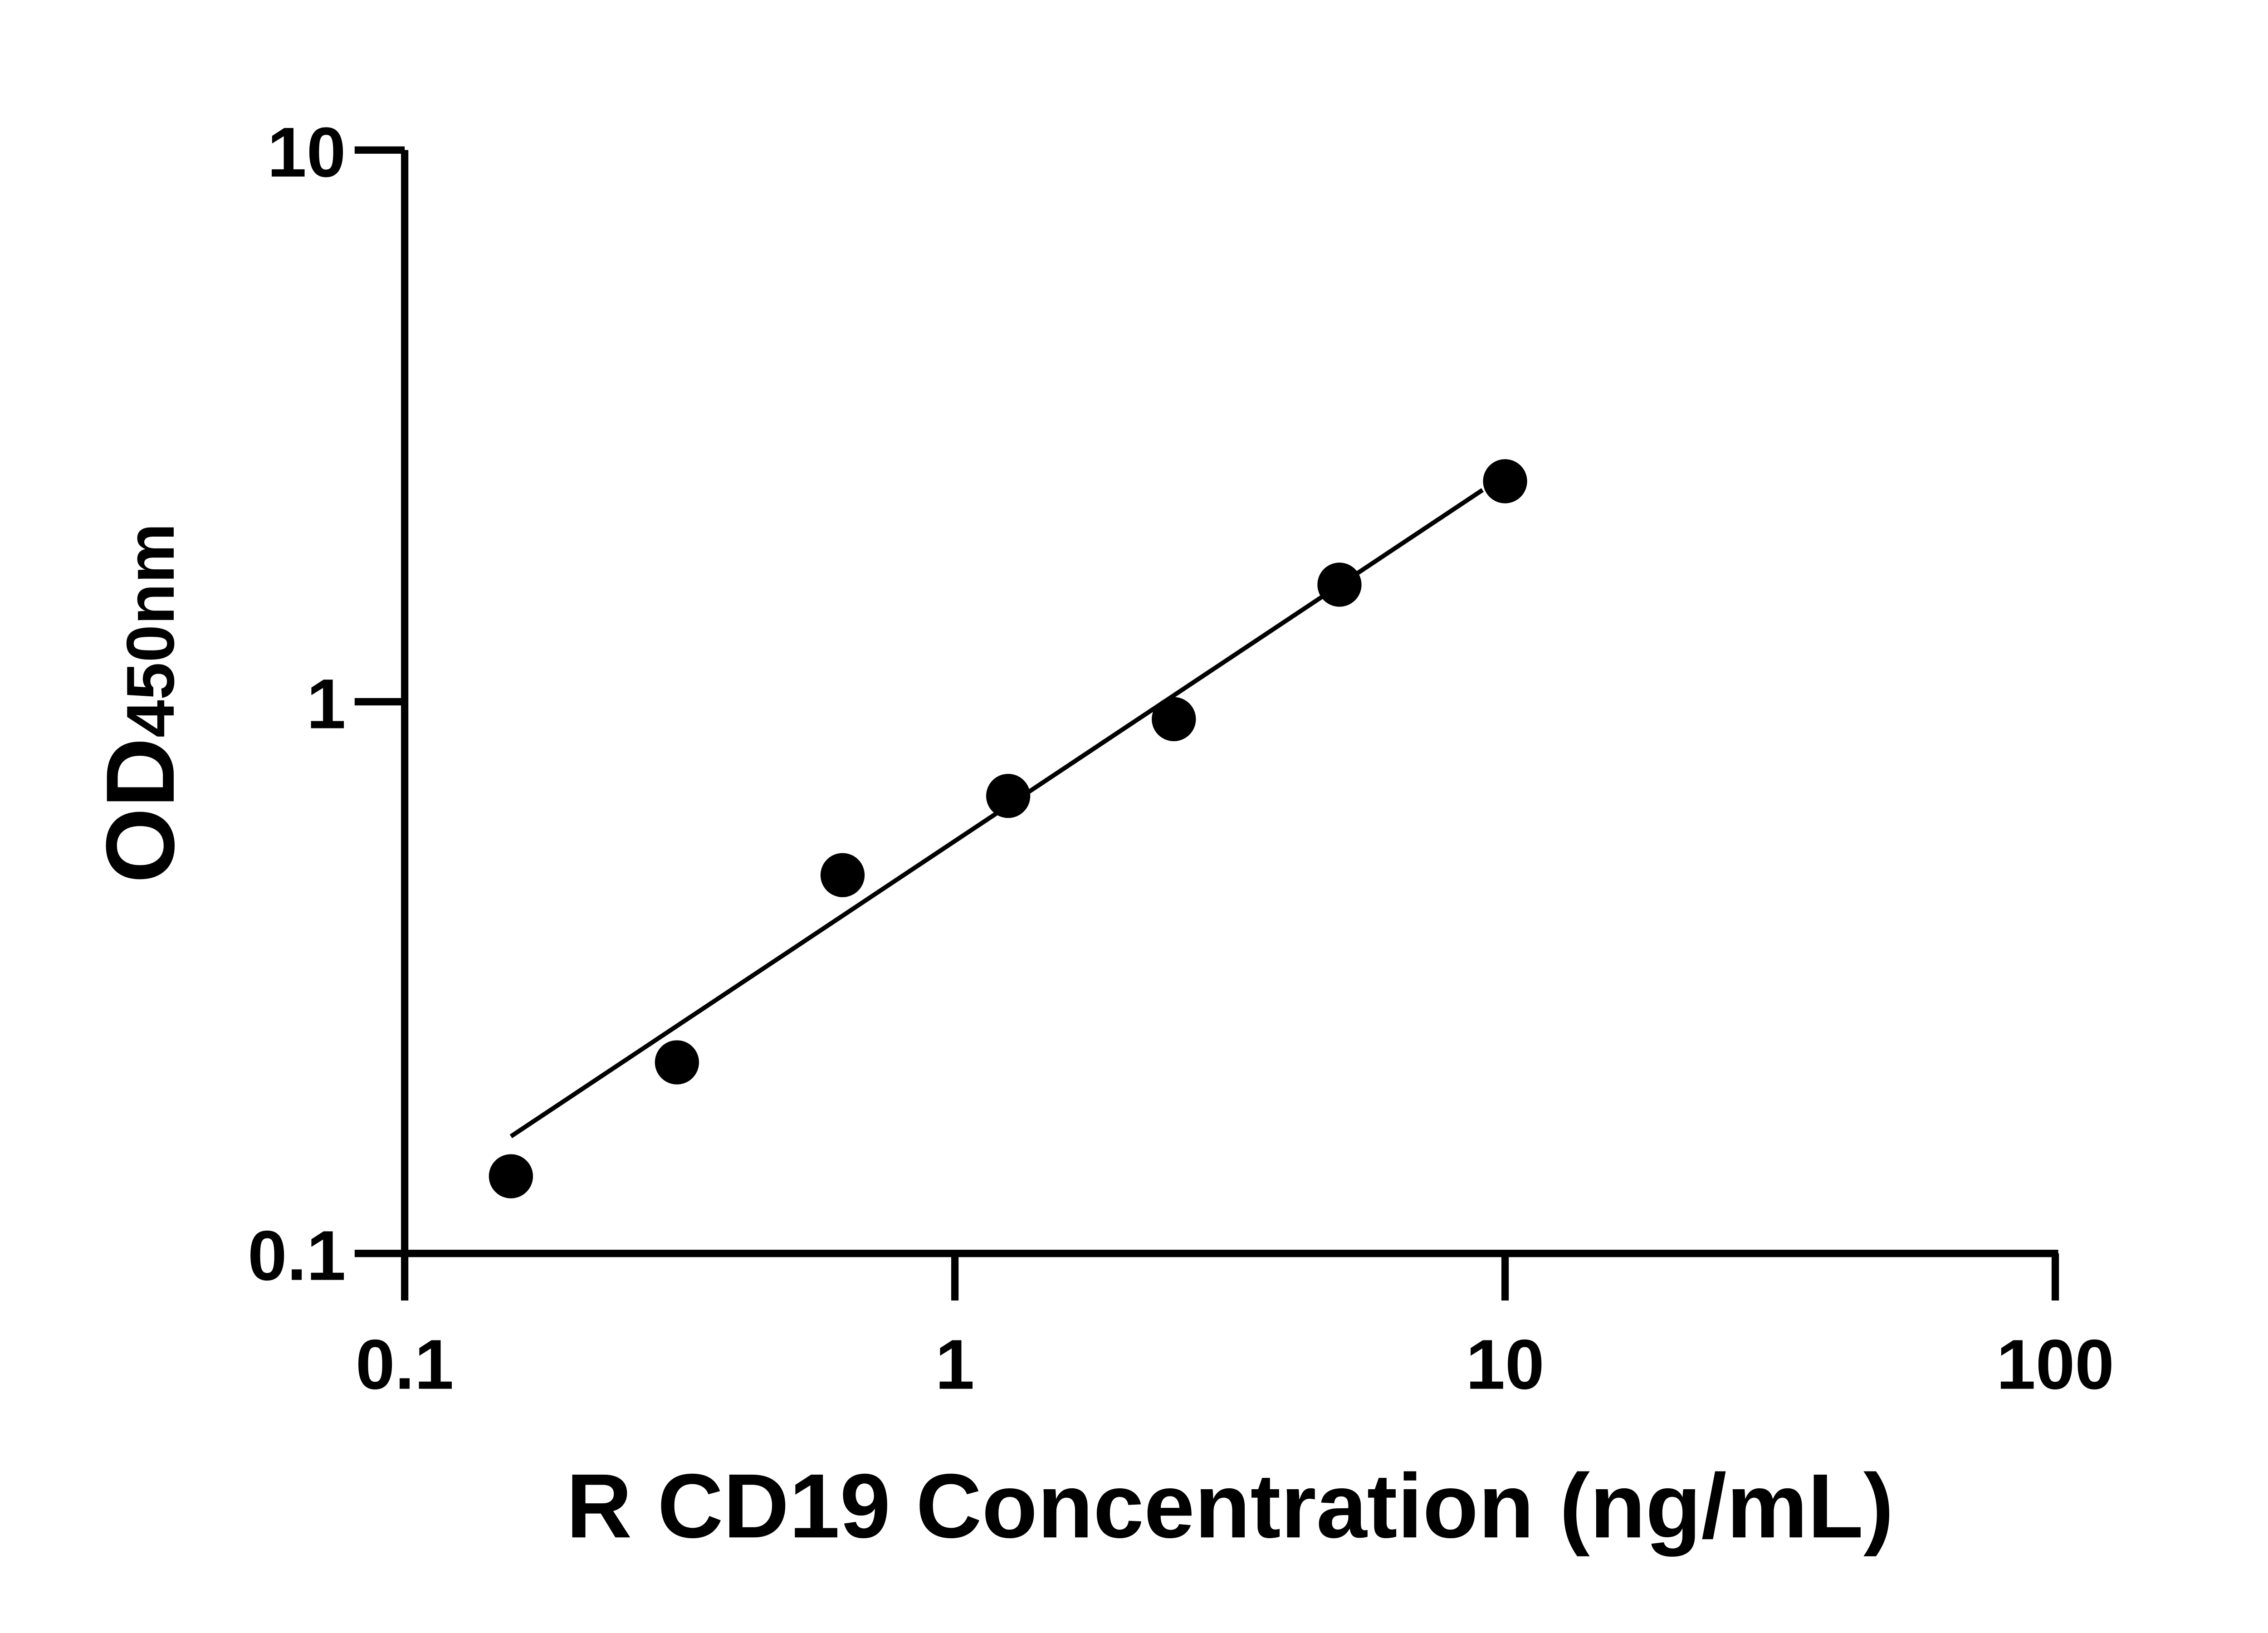 This screenshot has width=2268, height=1633. I want to click on y-axis-label: OD450nm, so click(140, 703).